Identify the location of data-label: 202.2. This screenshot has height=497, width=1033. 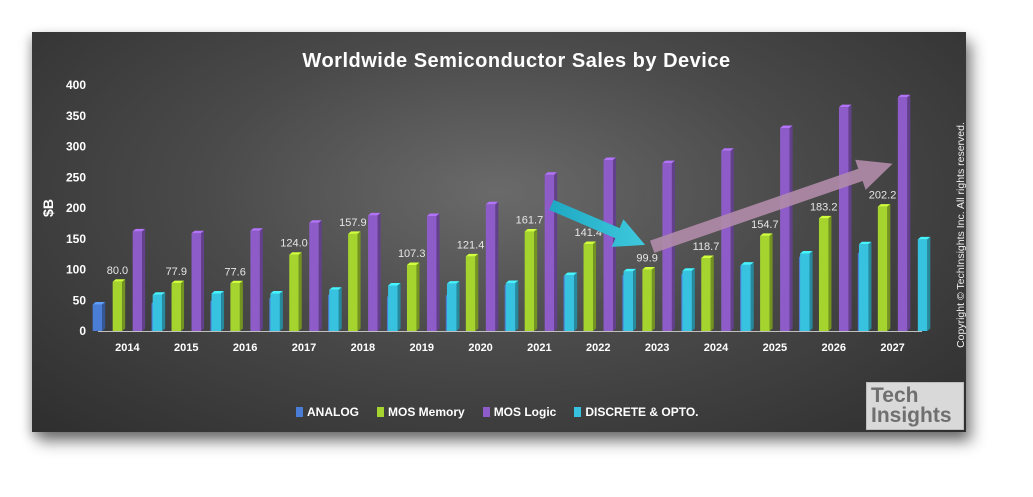
(883, 196).